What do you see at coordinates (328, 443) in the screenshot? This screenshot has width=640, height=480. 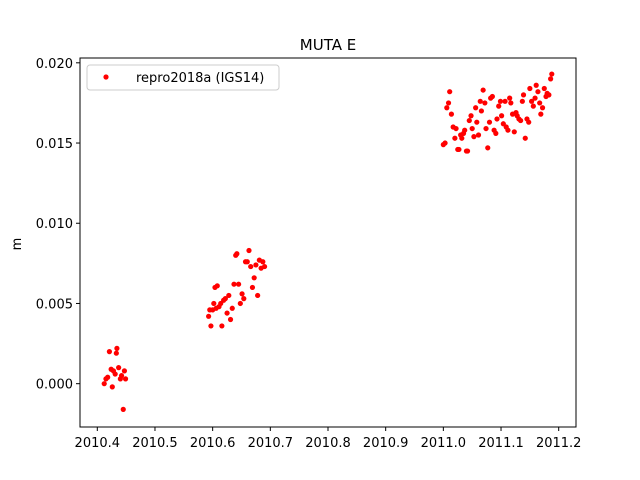 I see `x-tick-label: 2010.8` at bounding box center [328, 443].